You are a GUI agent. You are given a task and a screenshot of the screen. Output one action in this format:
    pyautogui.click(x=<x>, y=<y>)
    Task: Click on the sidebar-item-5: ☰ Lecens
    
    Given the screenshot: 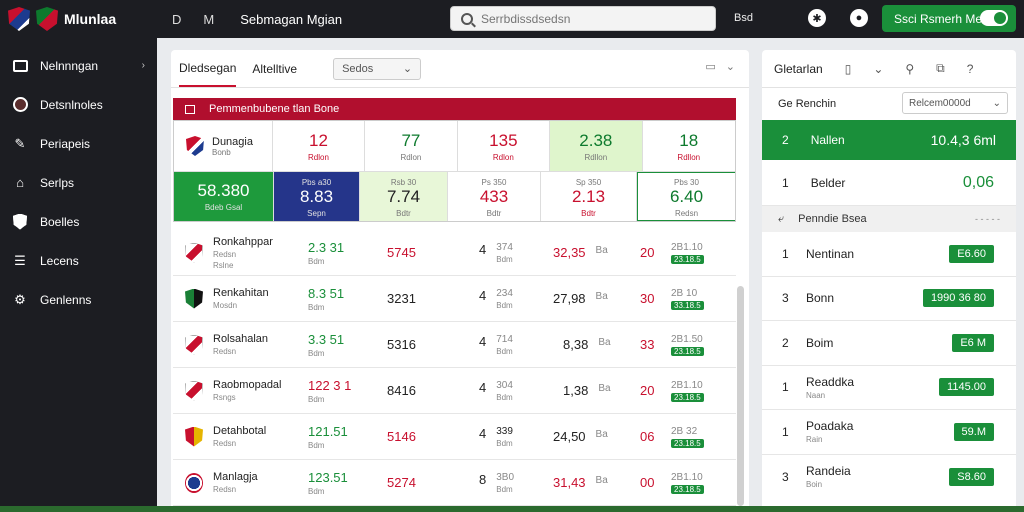 What is the action you would take?
    pyautogui.click(x=78, y=260)
    